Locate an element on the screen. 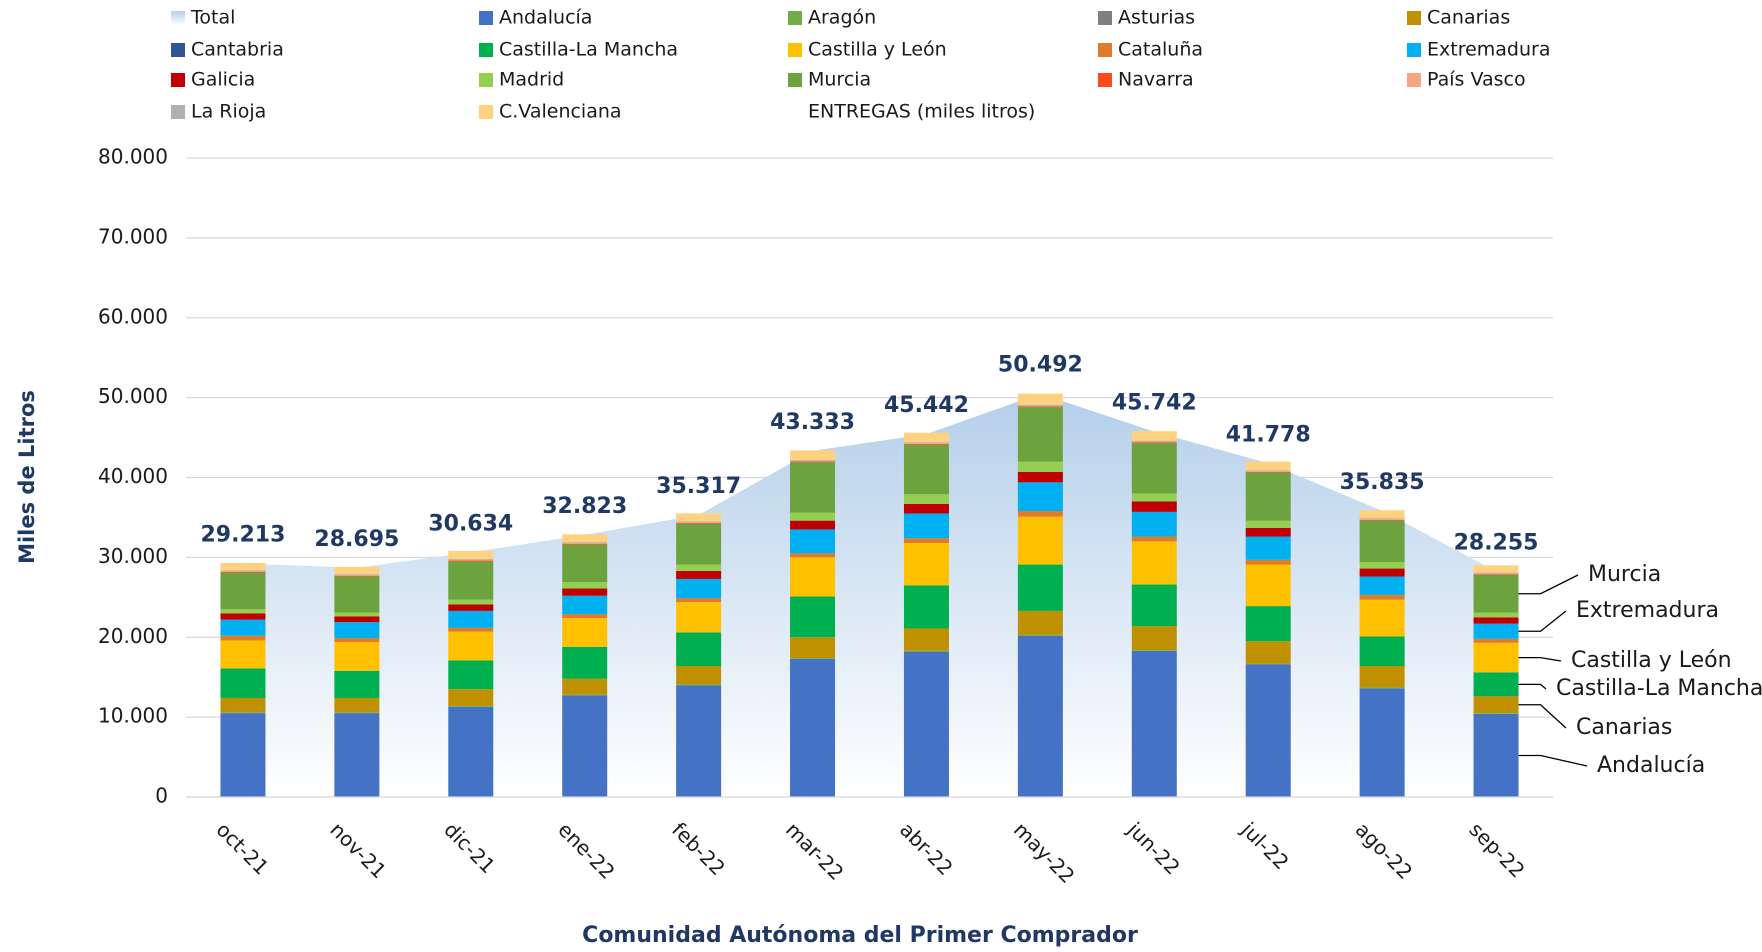  total-label: 28.255 is located at coordinates (1496, 542).